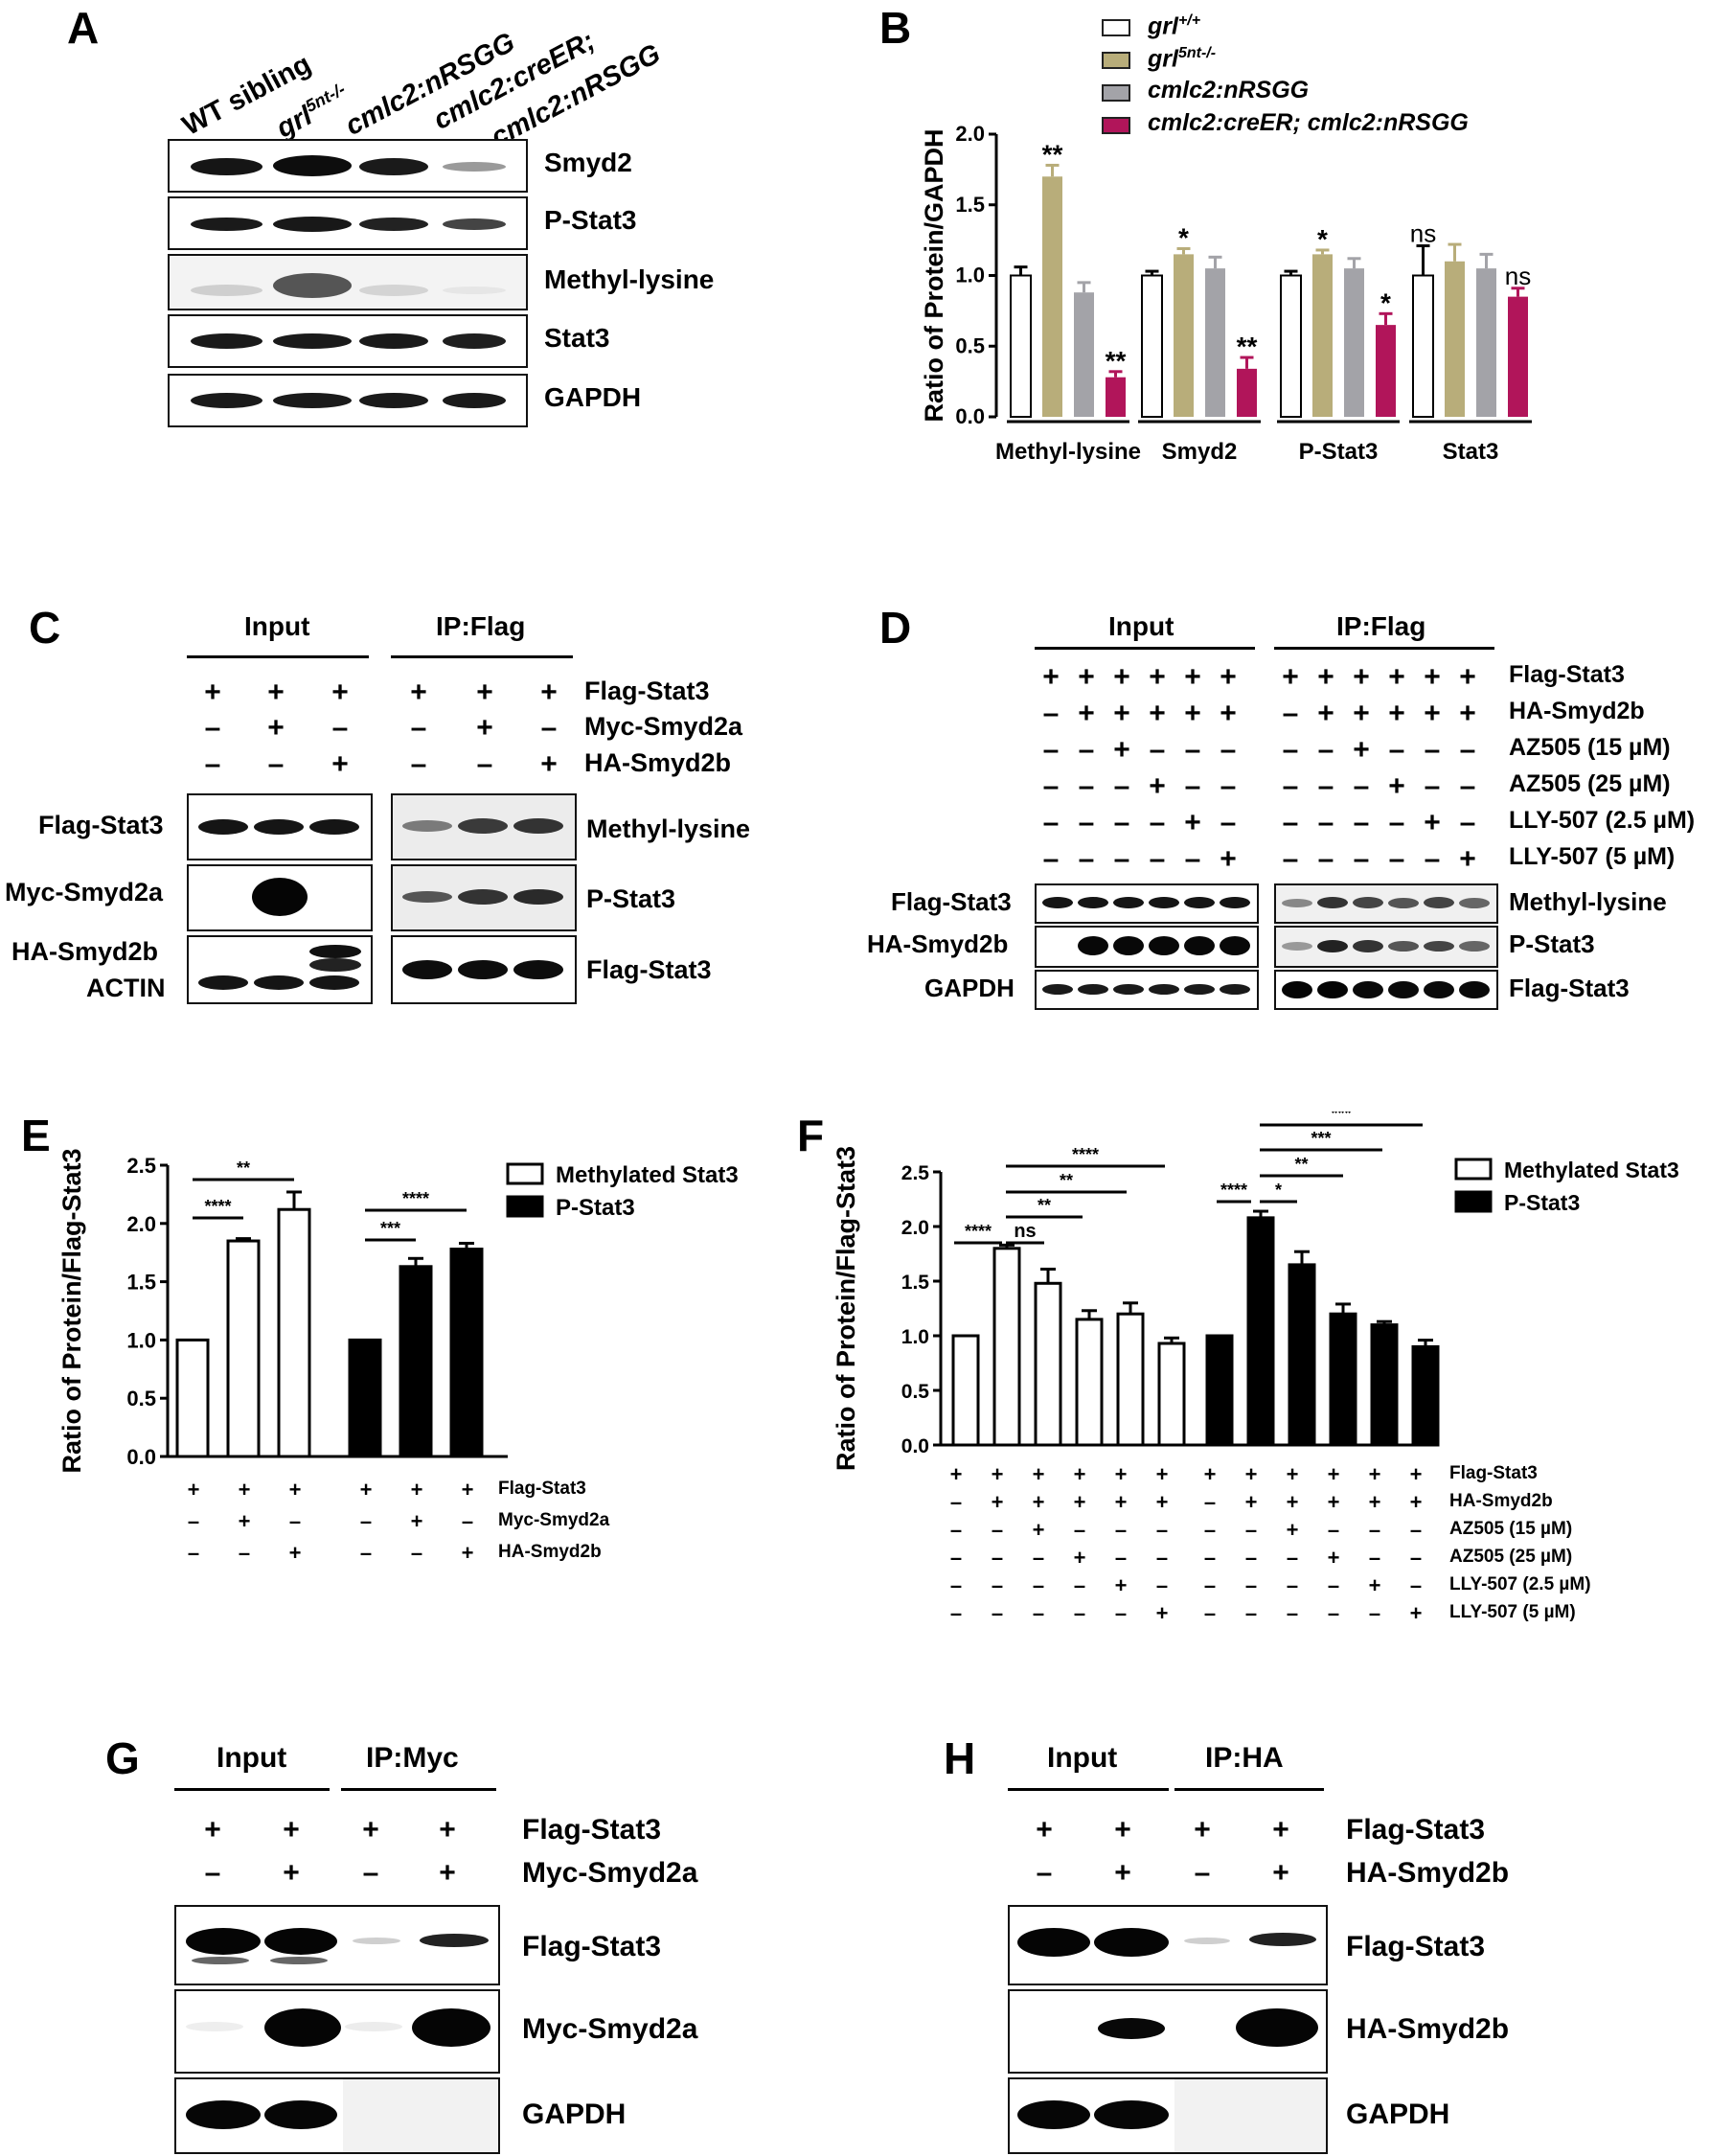  Describe the element at coordinates (938, 943) in the screenshot. I see `blot-label: HA-Smyd2b` at that location.